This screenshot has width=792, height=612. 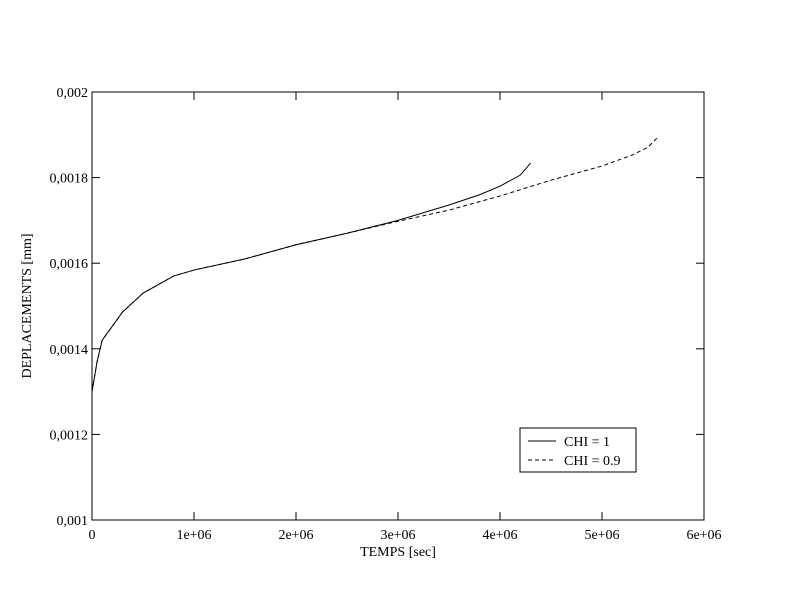 What do you see at coordinates (69, 179) in the screenshot?
I see `y-tick-label: 0,0018` at bounding box center [69, 179].